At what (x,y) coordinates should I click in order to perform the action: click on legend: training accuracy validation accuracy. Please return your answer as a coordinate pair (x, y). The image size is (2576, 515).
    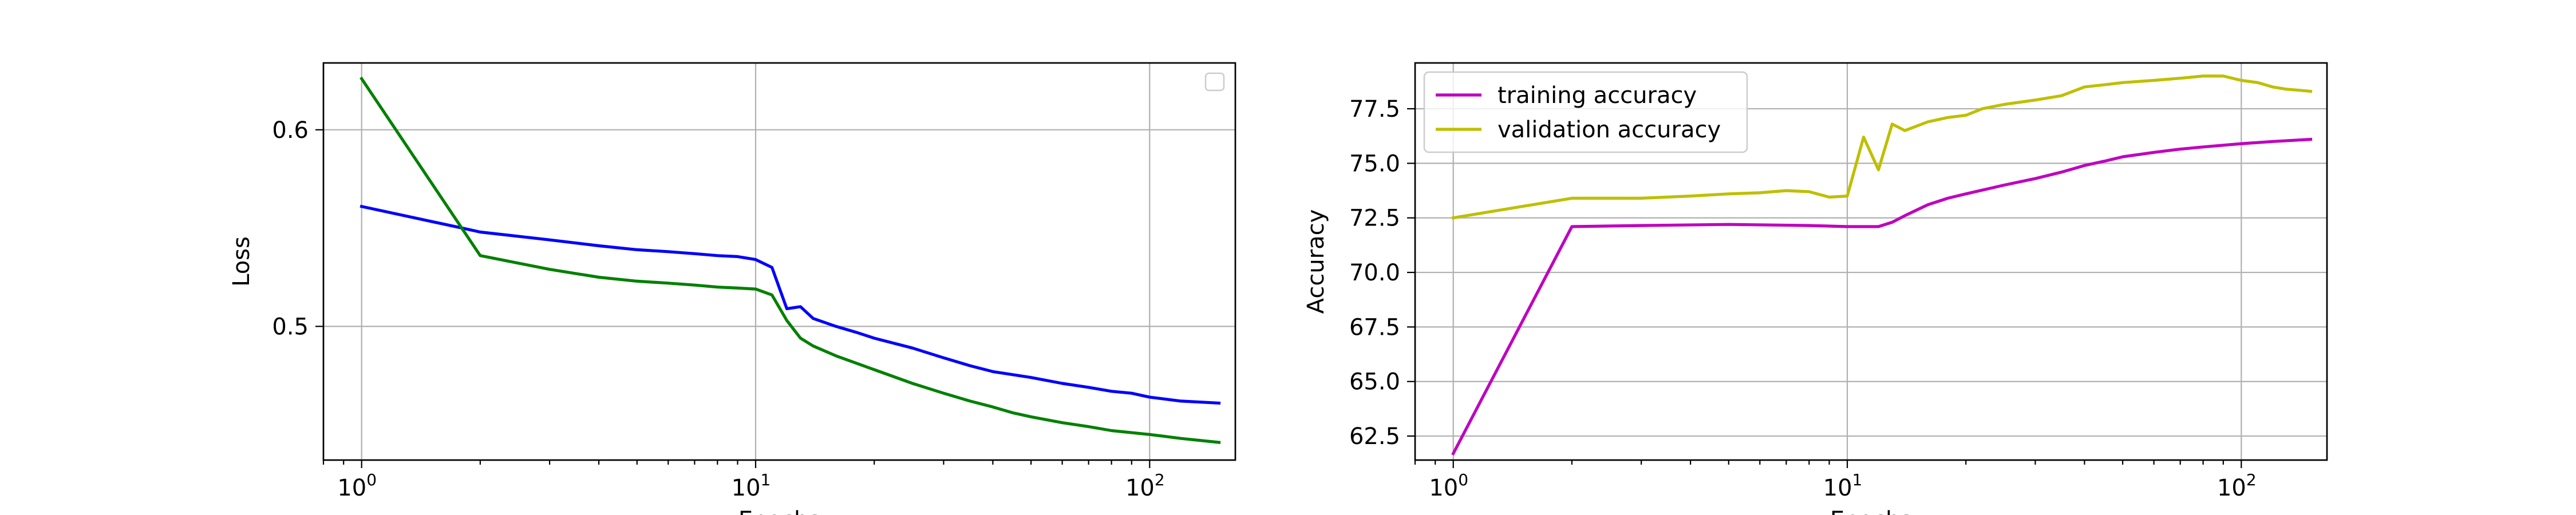
    Looking at the image, I should click on (1585, 112).